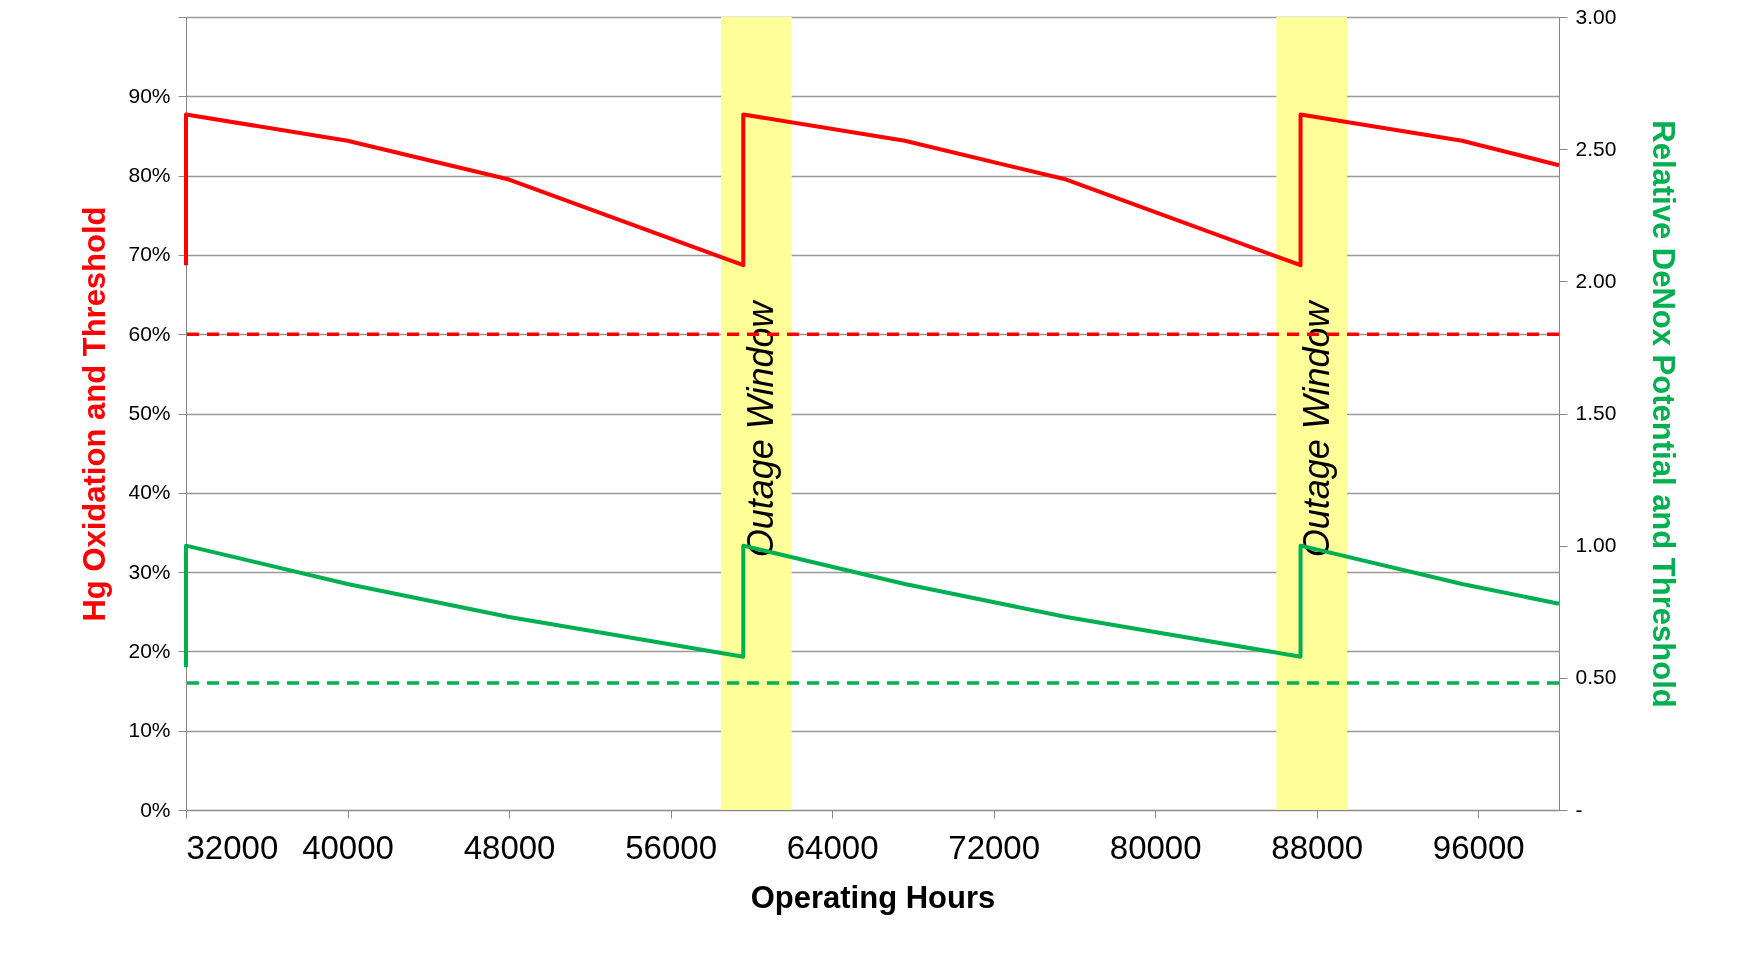  Describe the element at coordinates (1596, 677) in the screenshot. I see `y2-tick-label: 0.50` at that location.